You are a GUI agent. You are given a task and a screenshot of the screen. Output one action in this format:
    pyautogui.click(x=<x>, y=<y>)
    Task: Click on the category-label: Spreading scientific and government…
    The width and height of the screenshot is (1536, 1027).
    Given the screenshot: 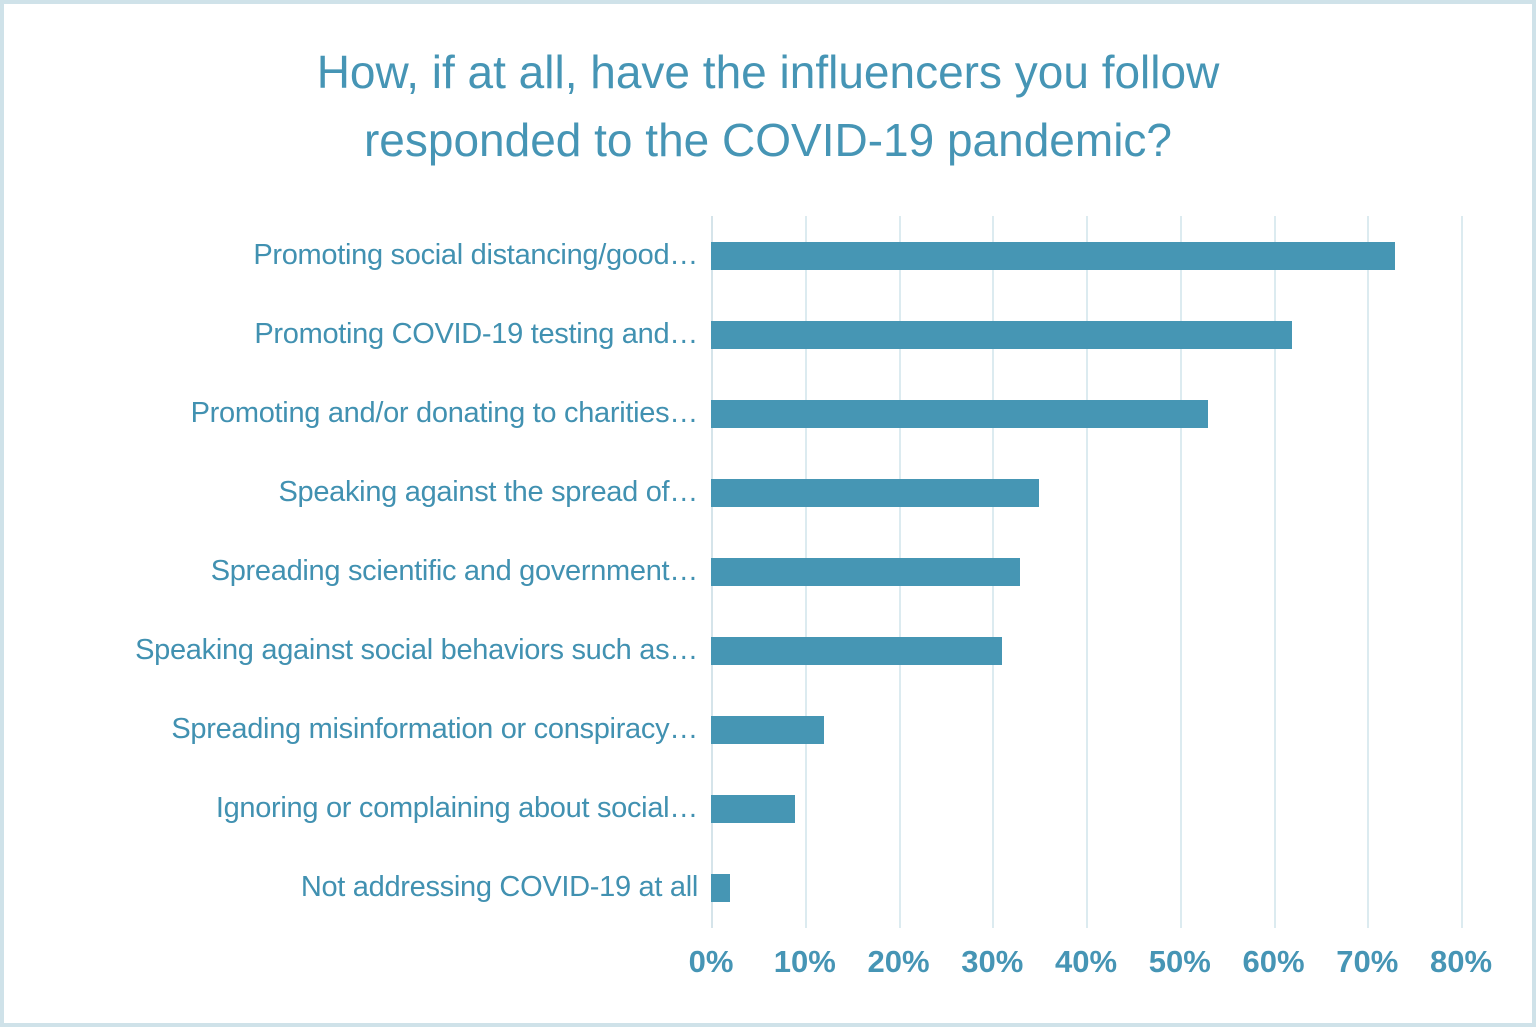 What is the action you would take?
    pyautogui.click(x=454, y=571)
    